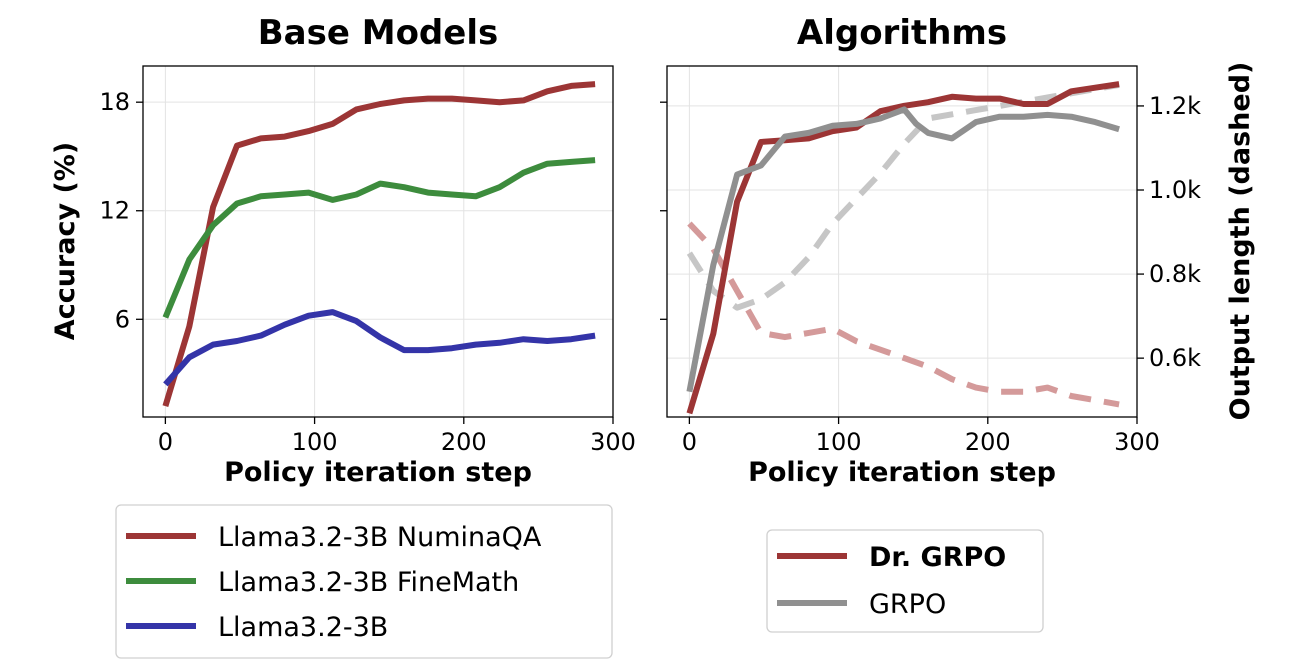 The height and width of the screenshot is (672, 1296). I want to click on left-y-ticks: 6 12 18, so click(121, 210).